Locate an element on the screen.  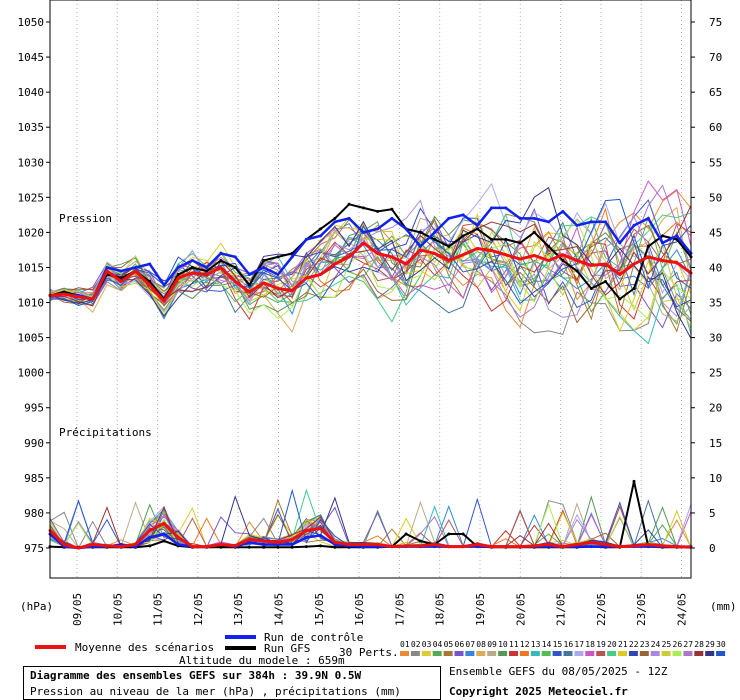
left-tick-label: 1040 is located at coordinates (31, 92).